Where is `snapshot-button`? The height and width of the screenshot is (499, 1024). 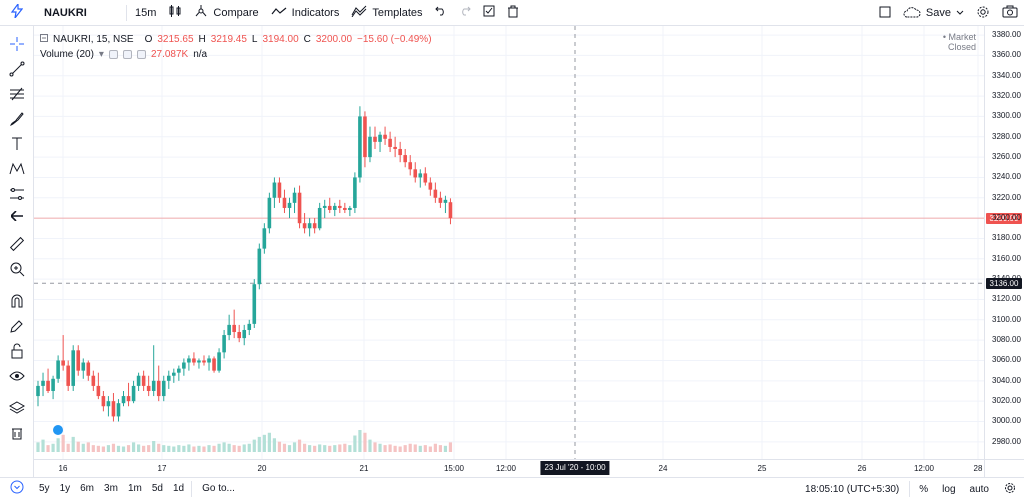
snapshot-button is located at coordinates (1010, 13).